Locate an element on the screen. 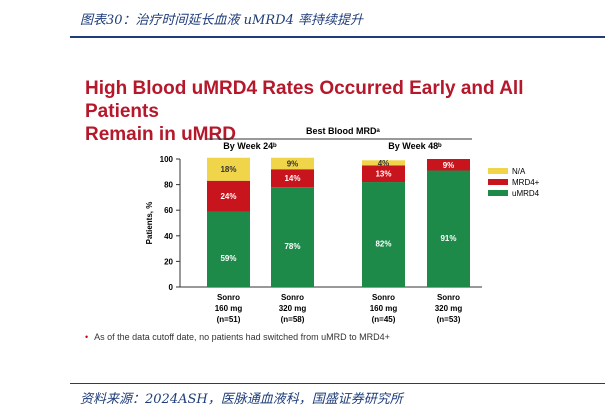  group-label: By Week 24ᵇ is located at coordinates (250, 146).